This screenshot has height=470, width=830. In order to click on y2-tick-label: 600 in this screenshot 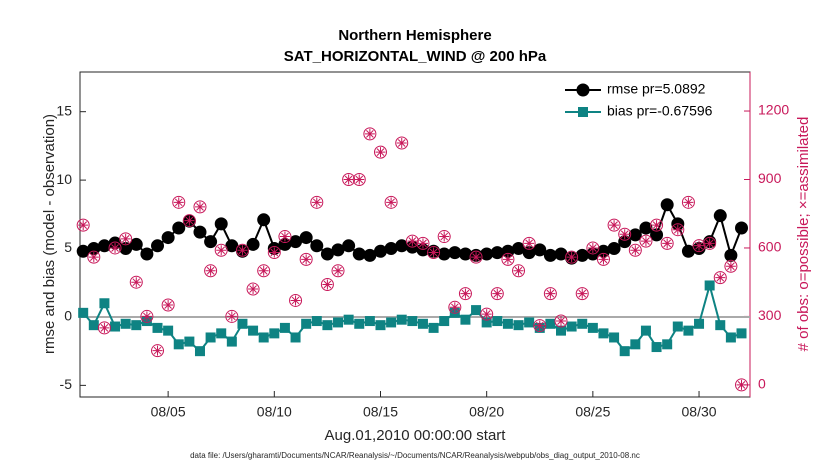, I will do `click(770, 247)`.